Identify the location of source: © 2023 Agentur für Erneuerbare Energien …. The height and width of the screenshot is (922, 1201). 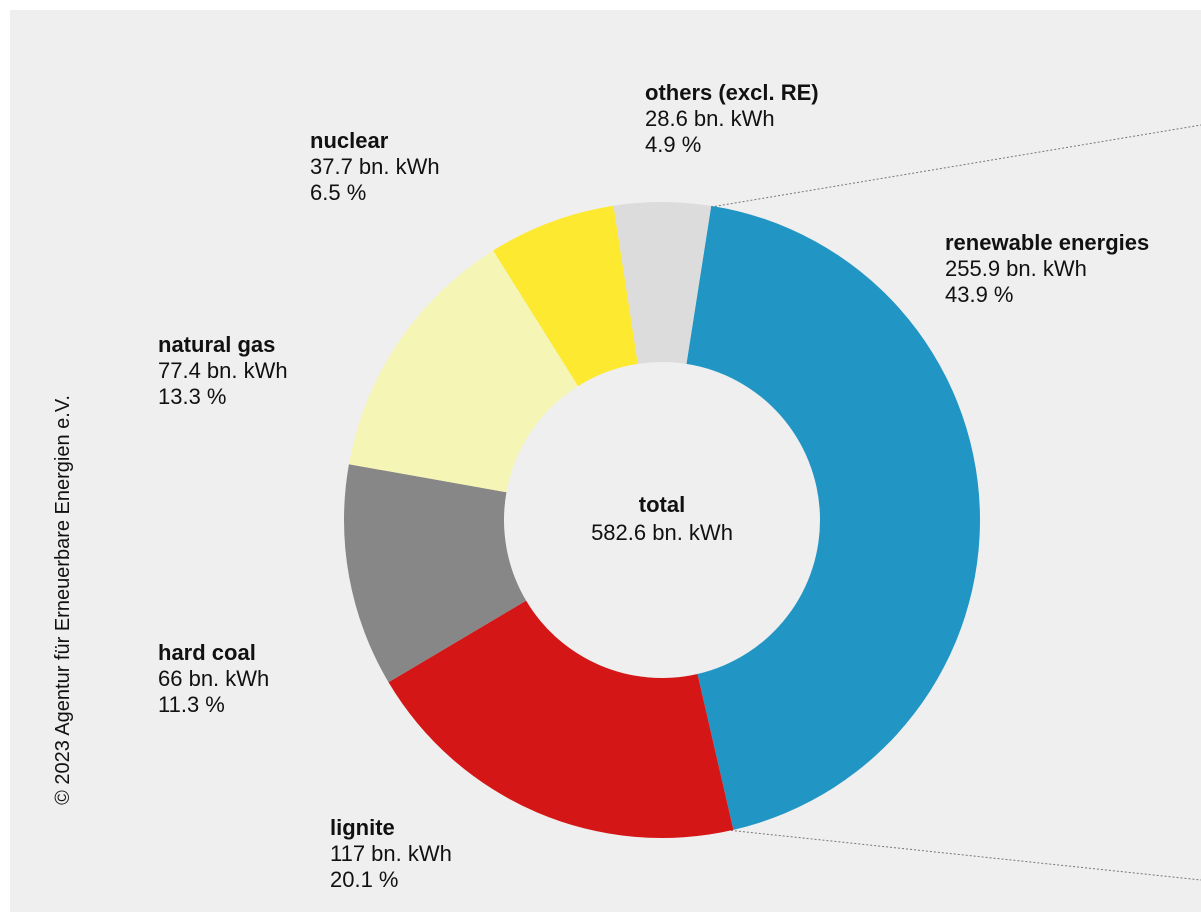
(63, 600).